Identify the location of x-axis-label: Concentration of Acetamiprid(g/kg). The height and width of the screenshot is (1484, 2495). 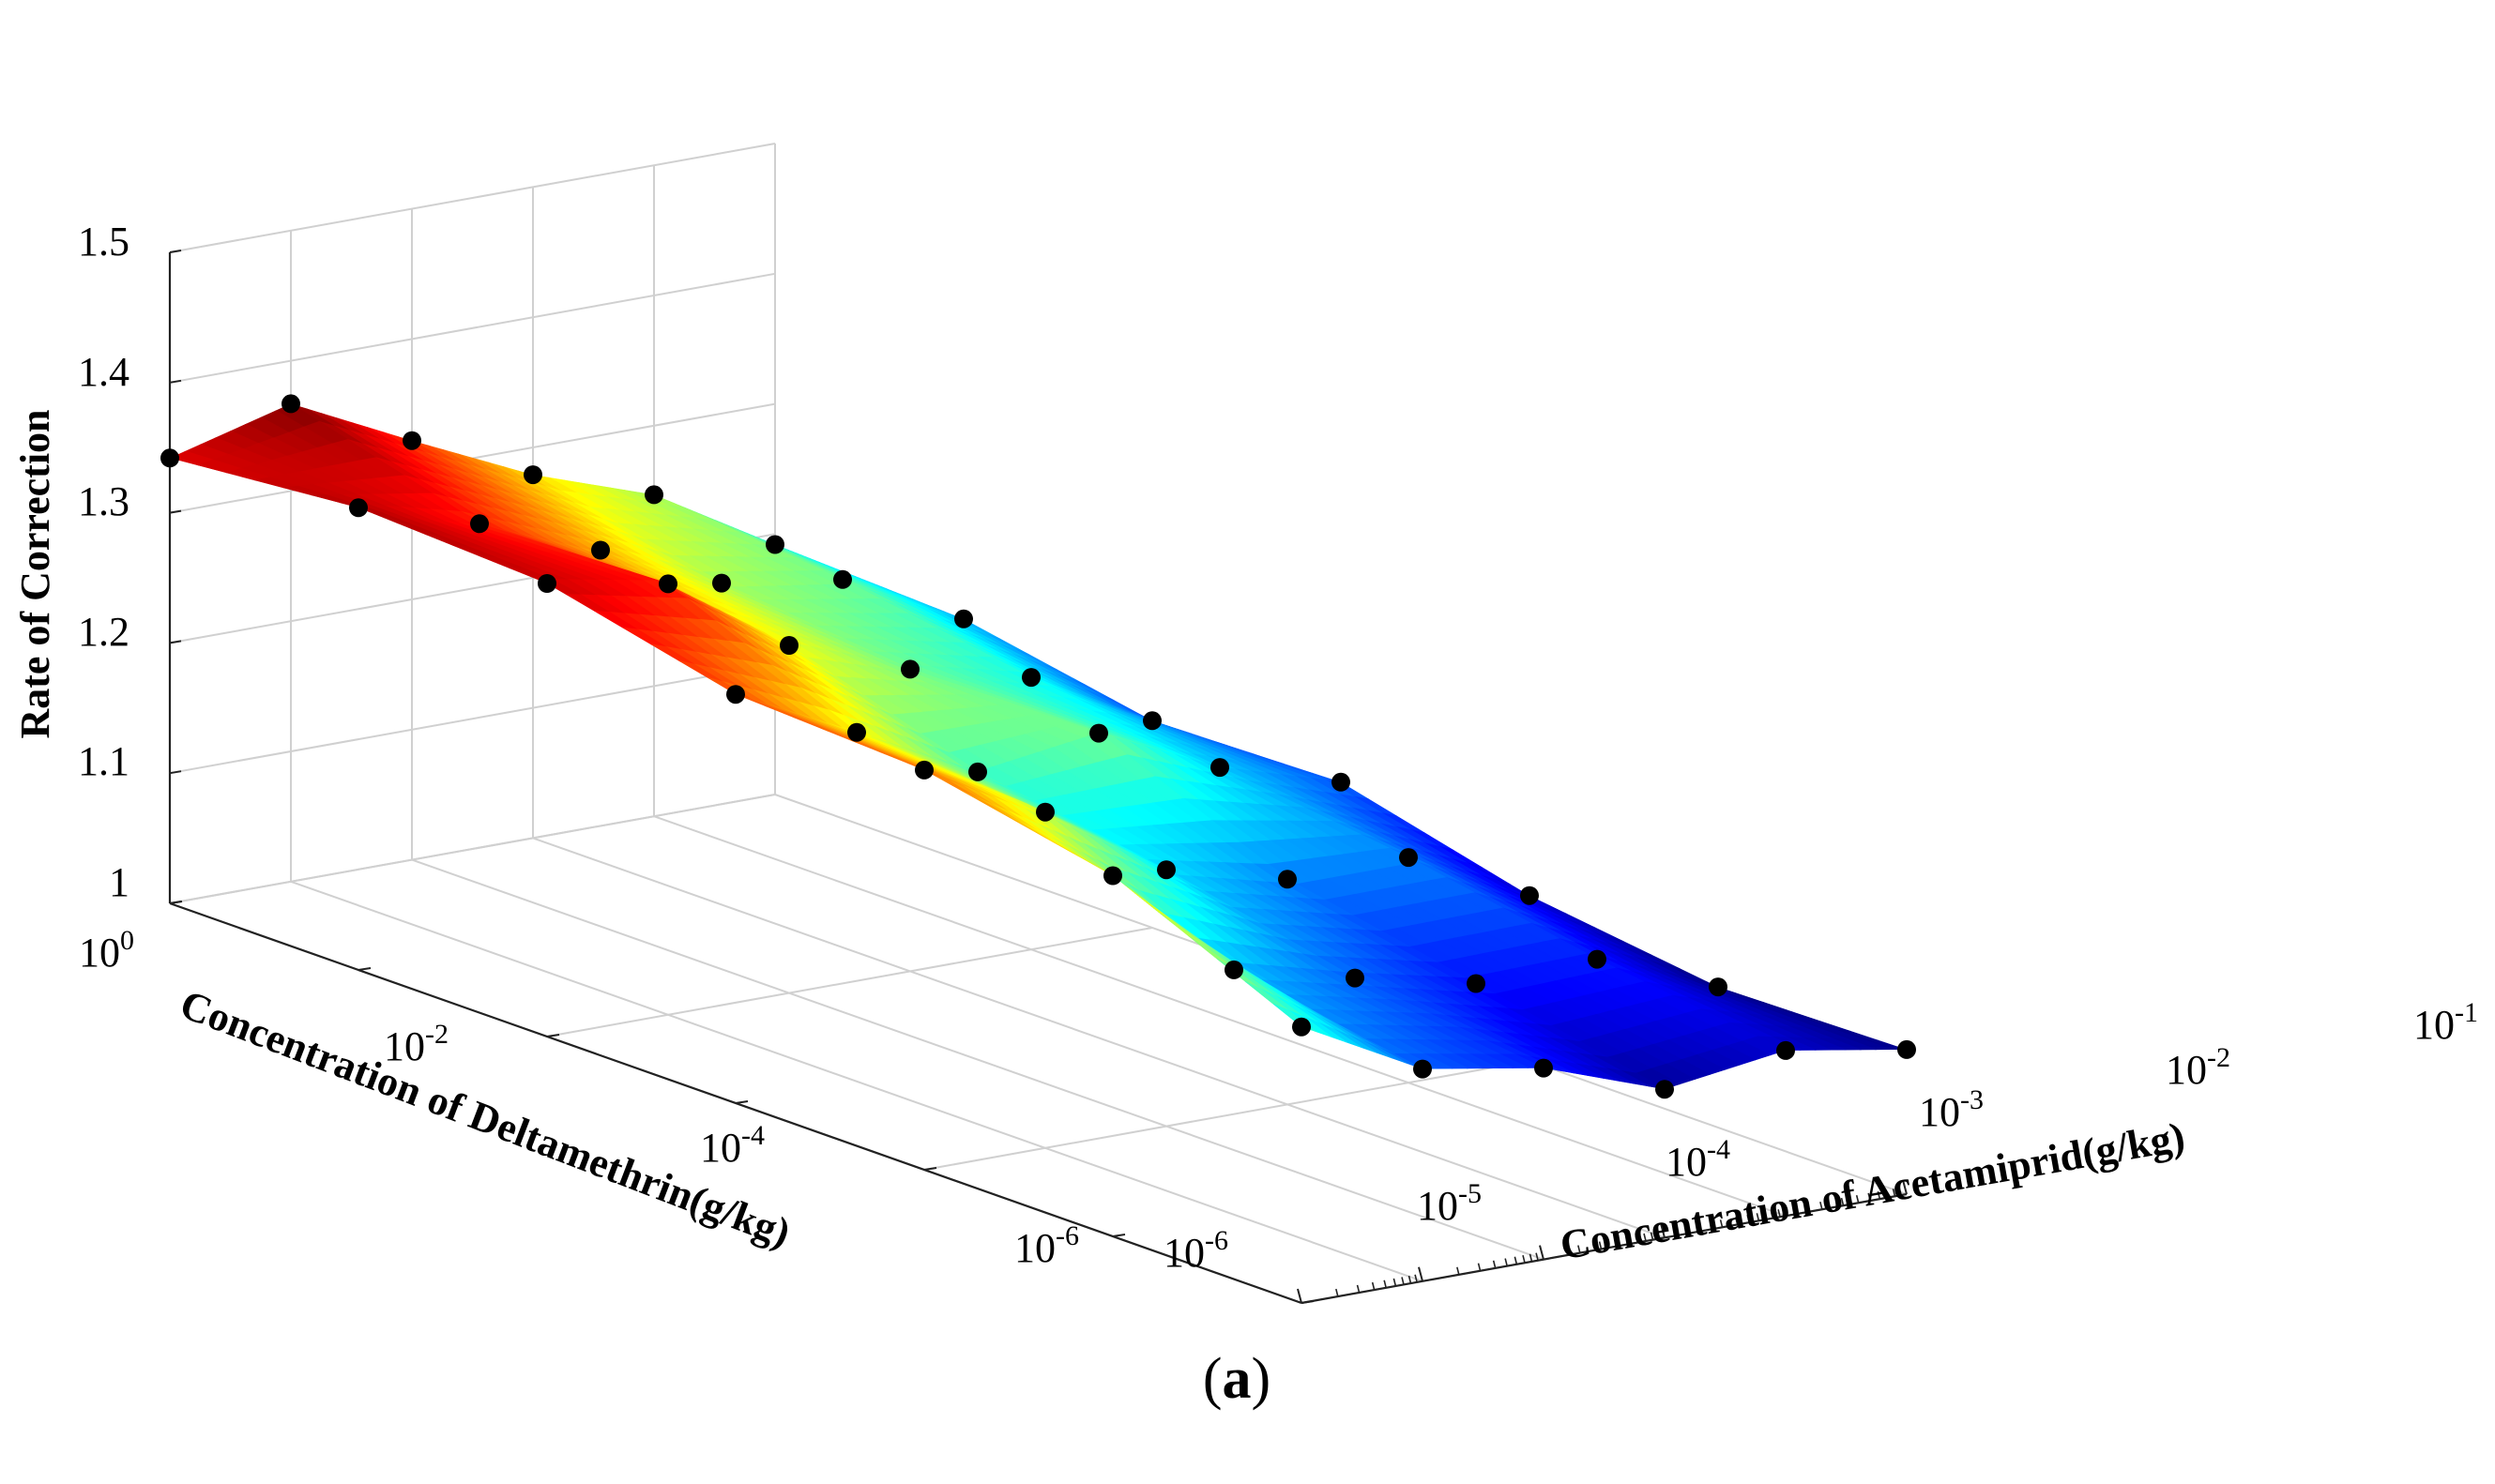
(1872, 1190).